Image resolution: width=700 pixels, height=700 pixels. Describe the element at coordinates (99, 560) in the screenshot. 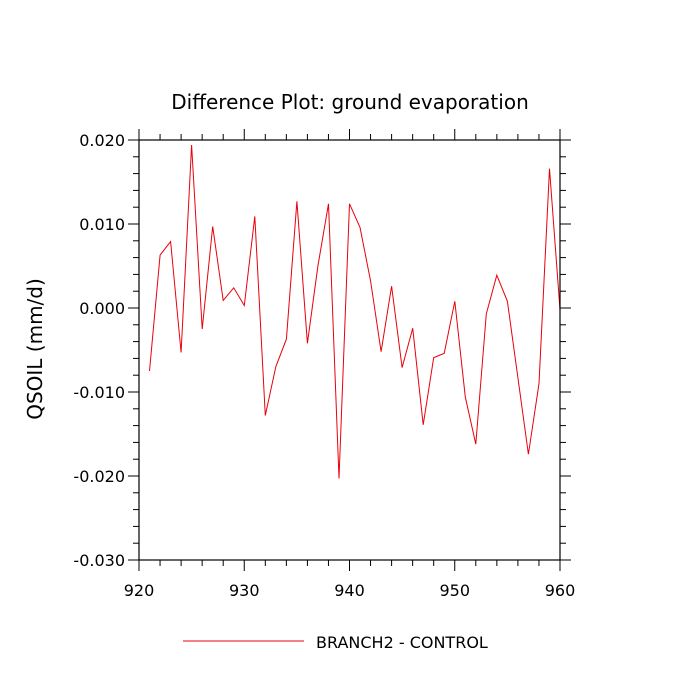

I see `y-tick-label: -0.030` at that location.